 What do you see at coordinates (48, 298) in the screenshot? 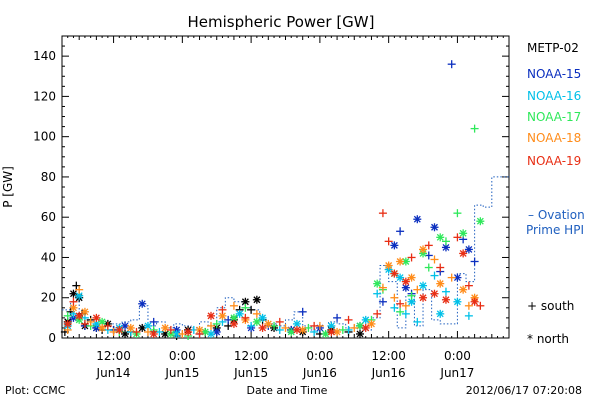
I see `y-tick-label: 20` at bounding box center [48, 298].